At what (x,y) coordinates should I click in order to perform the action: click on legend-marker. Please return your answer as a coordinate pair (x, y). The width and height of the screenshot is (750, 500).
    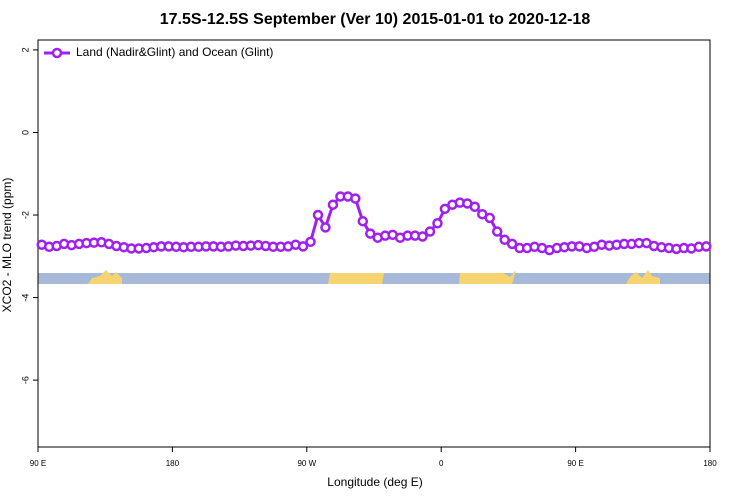
    Looking at the image, I should click on (57, 53).